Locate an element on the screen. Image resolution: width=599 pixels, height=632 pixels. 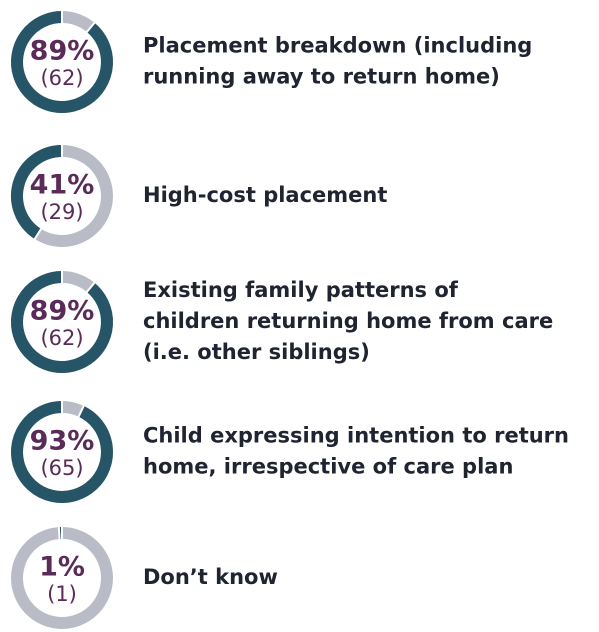
percent-label: 41% is located at coordinates (62, 185).